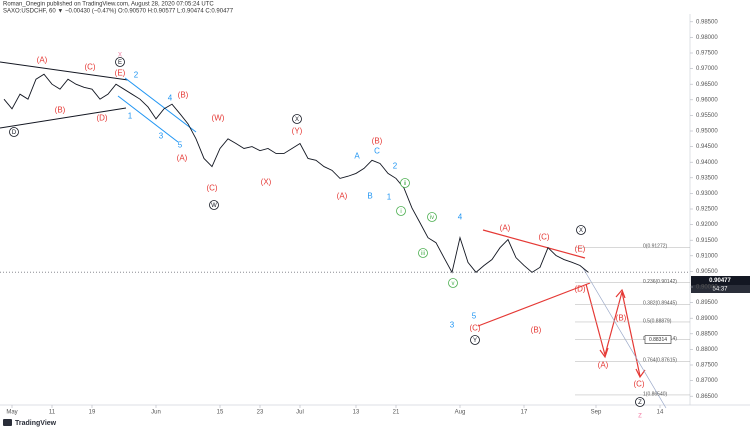  I want to click on y-tick-label: 0.90500, so click(707, 272).